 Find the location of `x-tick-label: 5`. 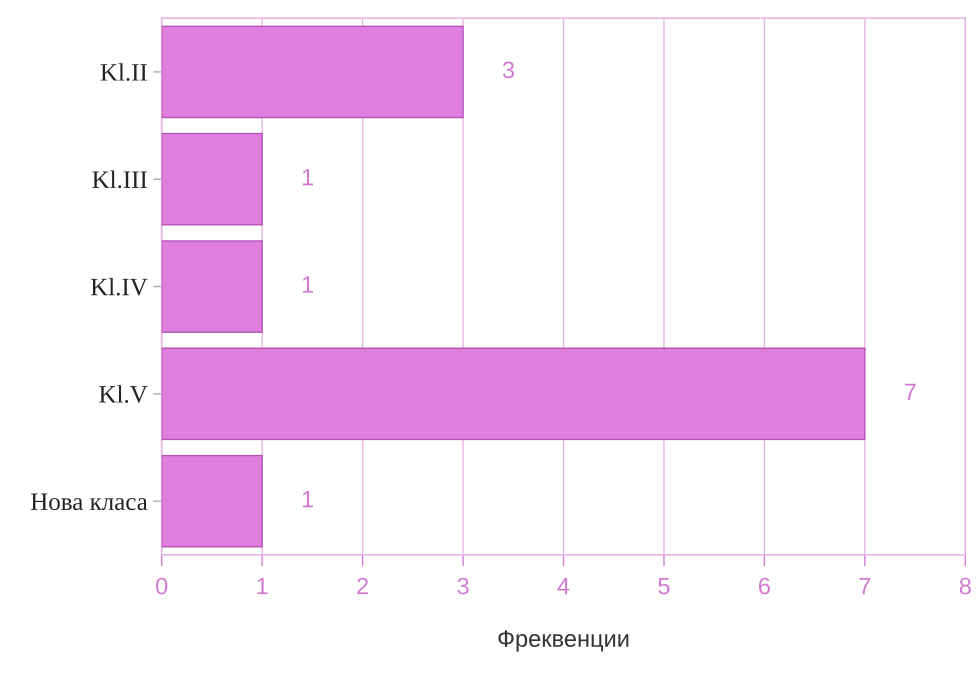

x-tick-label: 5 is located at coordinates (664, 586).